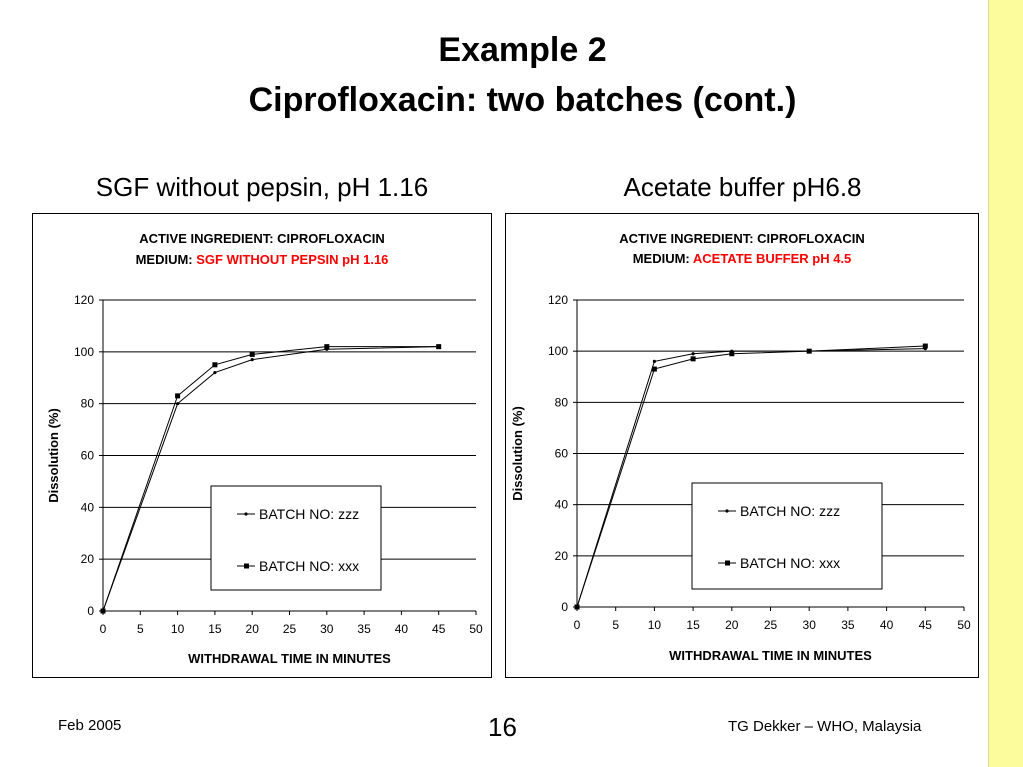 This screenshot has width=1023, height=767. I want to click on chart-subtitle: MEDIUM: SGF WITHOUT PEPSIN pH 1.16, so click(262, 259).